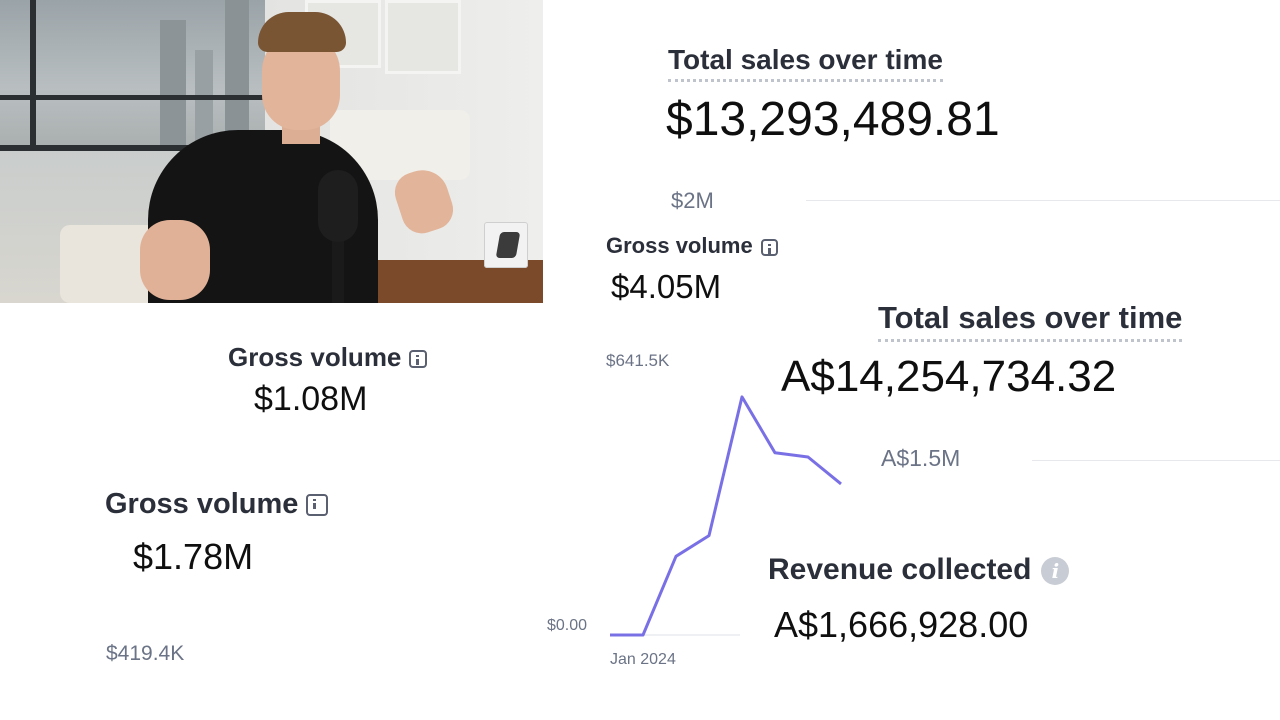 Image resolution: width=1280 pixels, height=720 pixels. Describe the element at coordinates (900, 569) in the screenshot. I see `metric-title: Revenue collected` at that location.